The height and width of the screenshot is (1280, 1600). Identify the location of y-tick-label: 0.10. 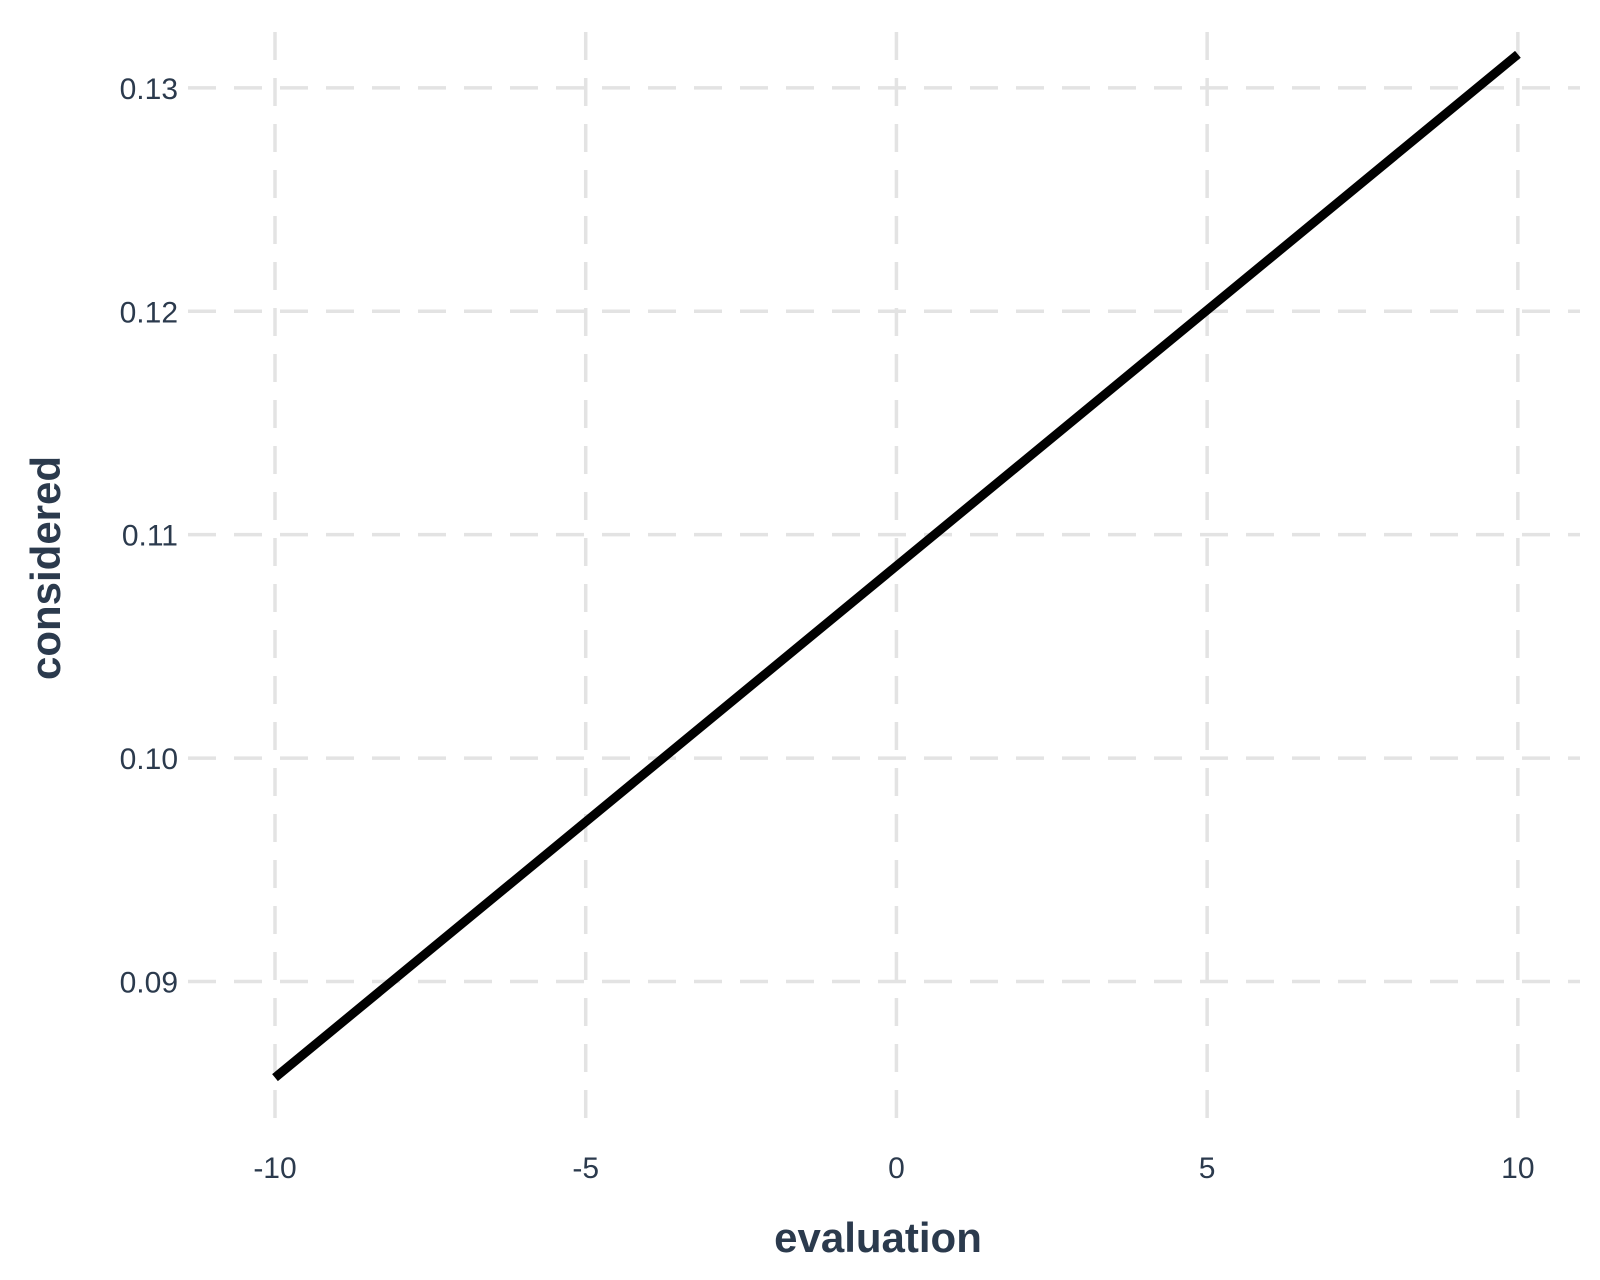
(149, 759).